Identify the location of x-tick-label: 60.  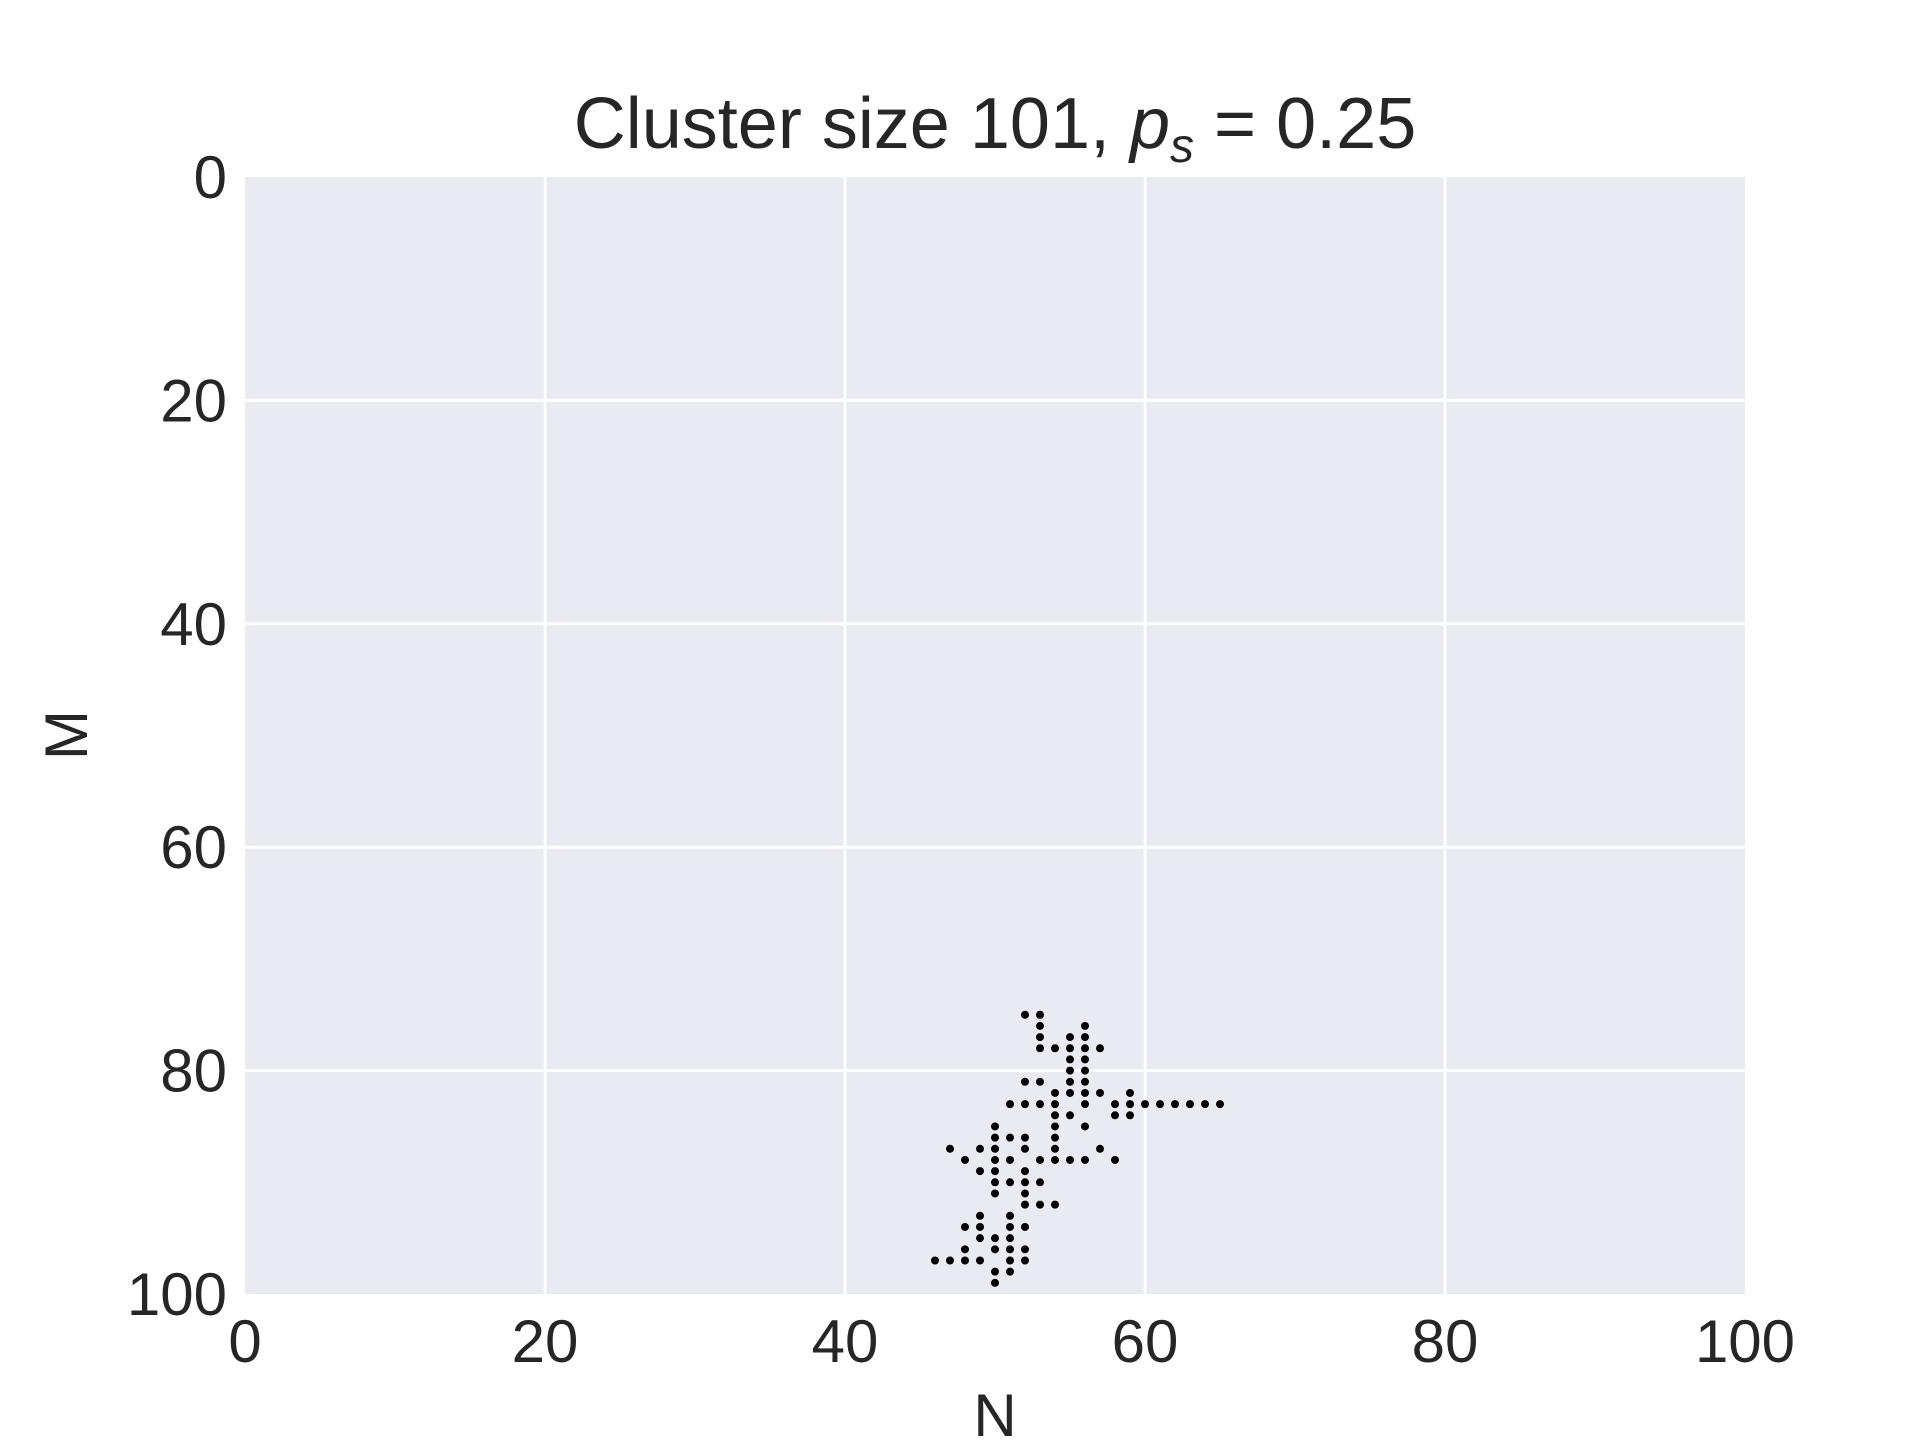
(1145, 1341).